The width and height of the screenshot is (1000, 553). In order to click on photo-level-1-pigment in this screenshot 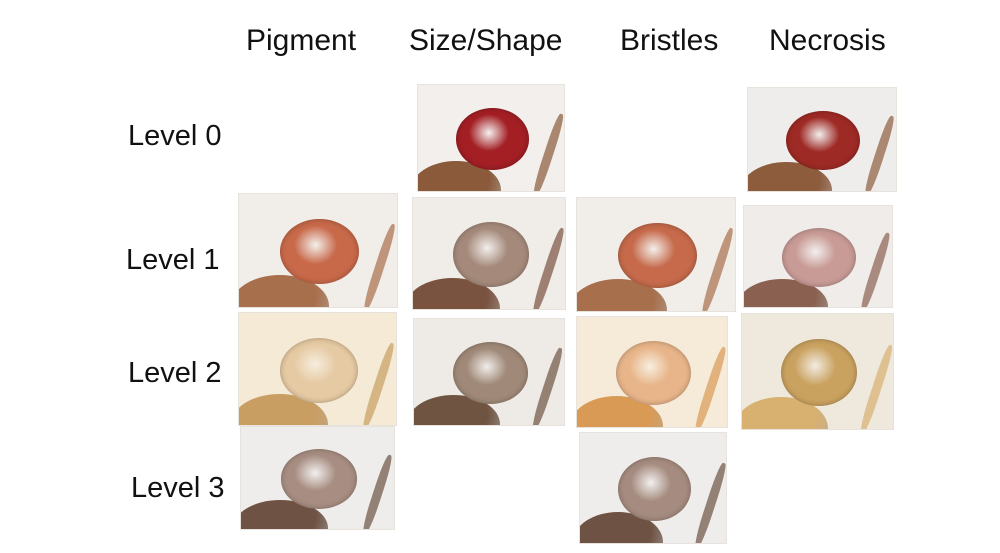, I will do `click(318, 250)`.